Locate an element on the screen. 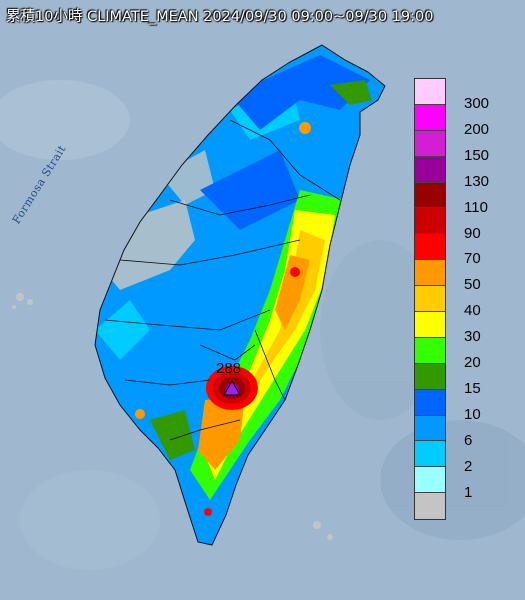 The width and height of the screenshot is (525, 600). legend-tick-label: 6 is located at coordinates (468, 440).